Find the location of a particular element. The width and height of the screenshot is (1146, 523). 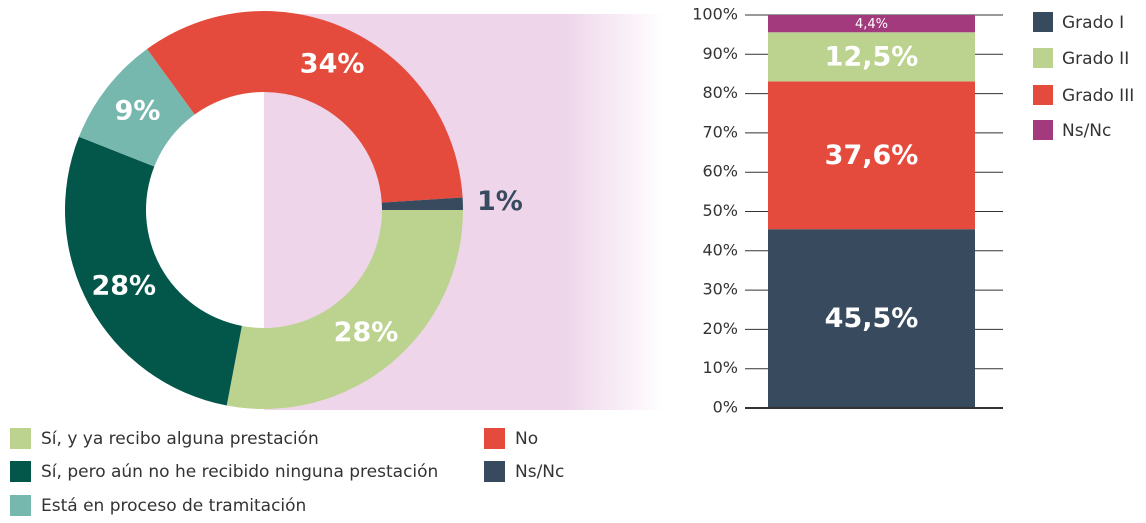

y-tick-label: 40% is located at coordinates (720, 249).